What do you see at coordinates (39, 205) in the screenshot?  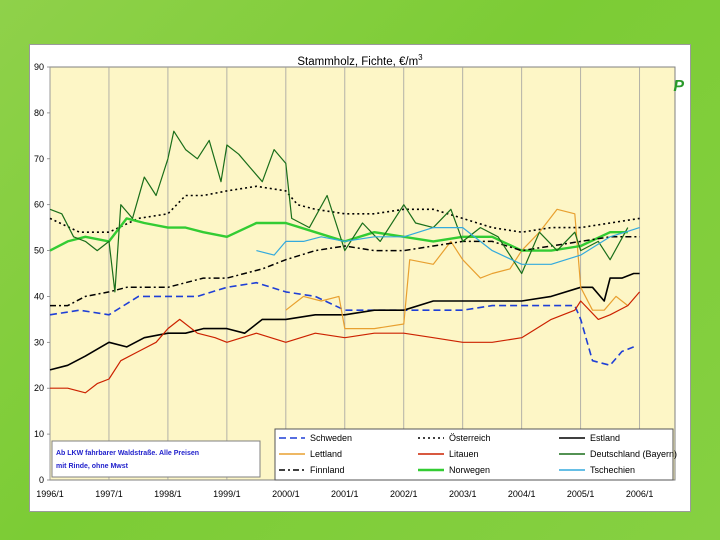 I see `y-tick-label: 60` at bounding box center [39, 205].